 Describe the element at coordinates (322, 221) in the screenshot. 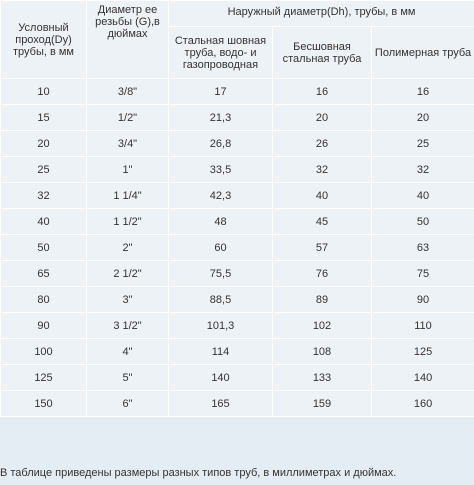

I see `cell-seamless: 45` at that location.